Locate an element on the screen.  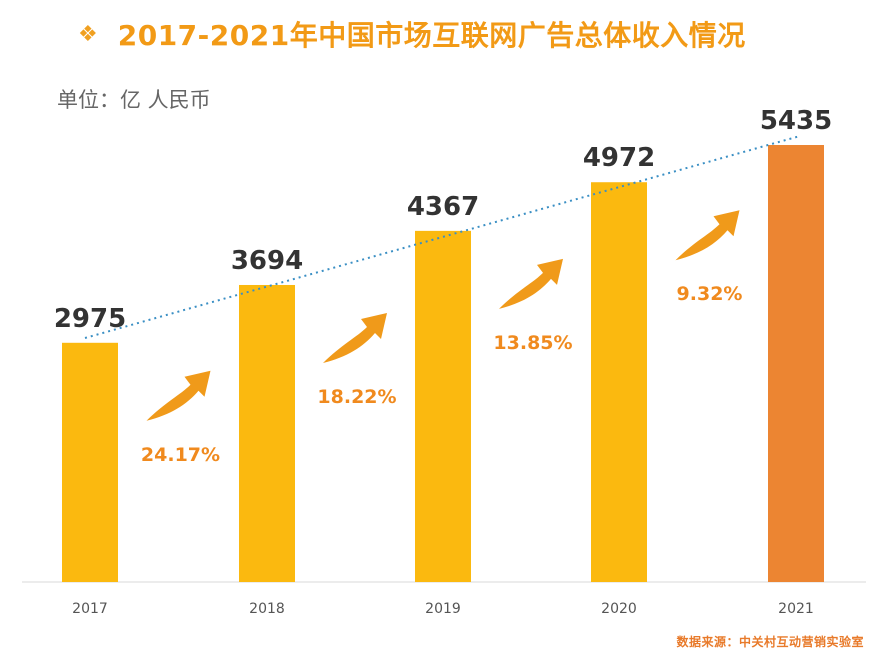
x-tick-label-2018: 2018 is located at coordinates (267, 609).